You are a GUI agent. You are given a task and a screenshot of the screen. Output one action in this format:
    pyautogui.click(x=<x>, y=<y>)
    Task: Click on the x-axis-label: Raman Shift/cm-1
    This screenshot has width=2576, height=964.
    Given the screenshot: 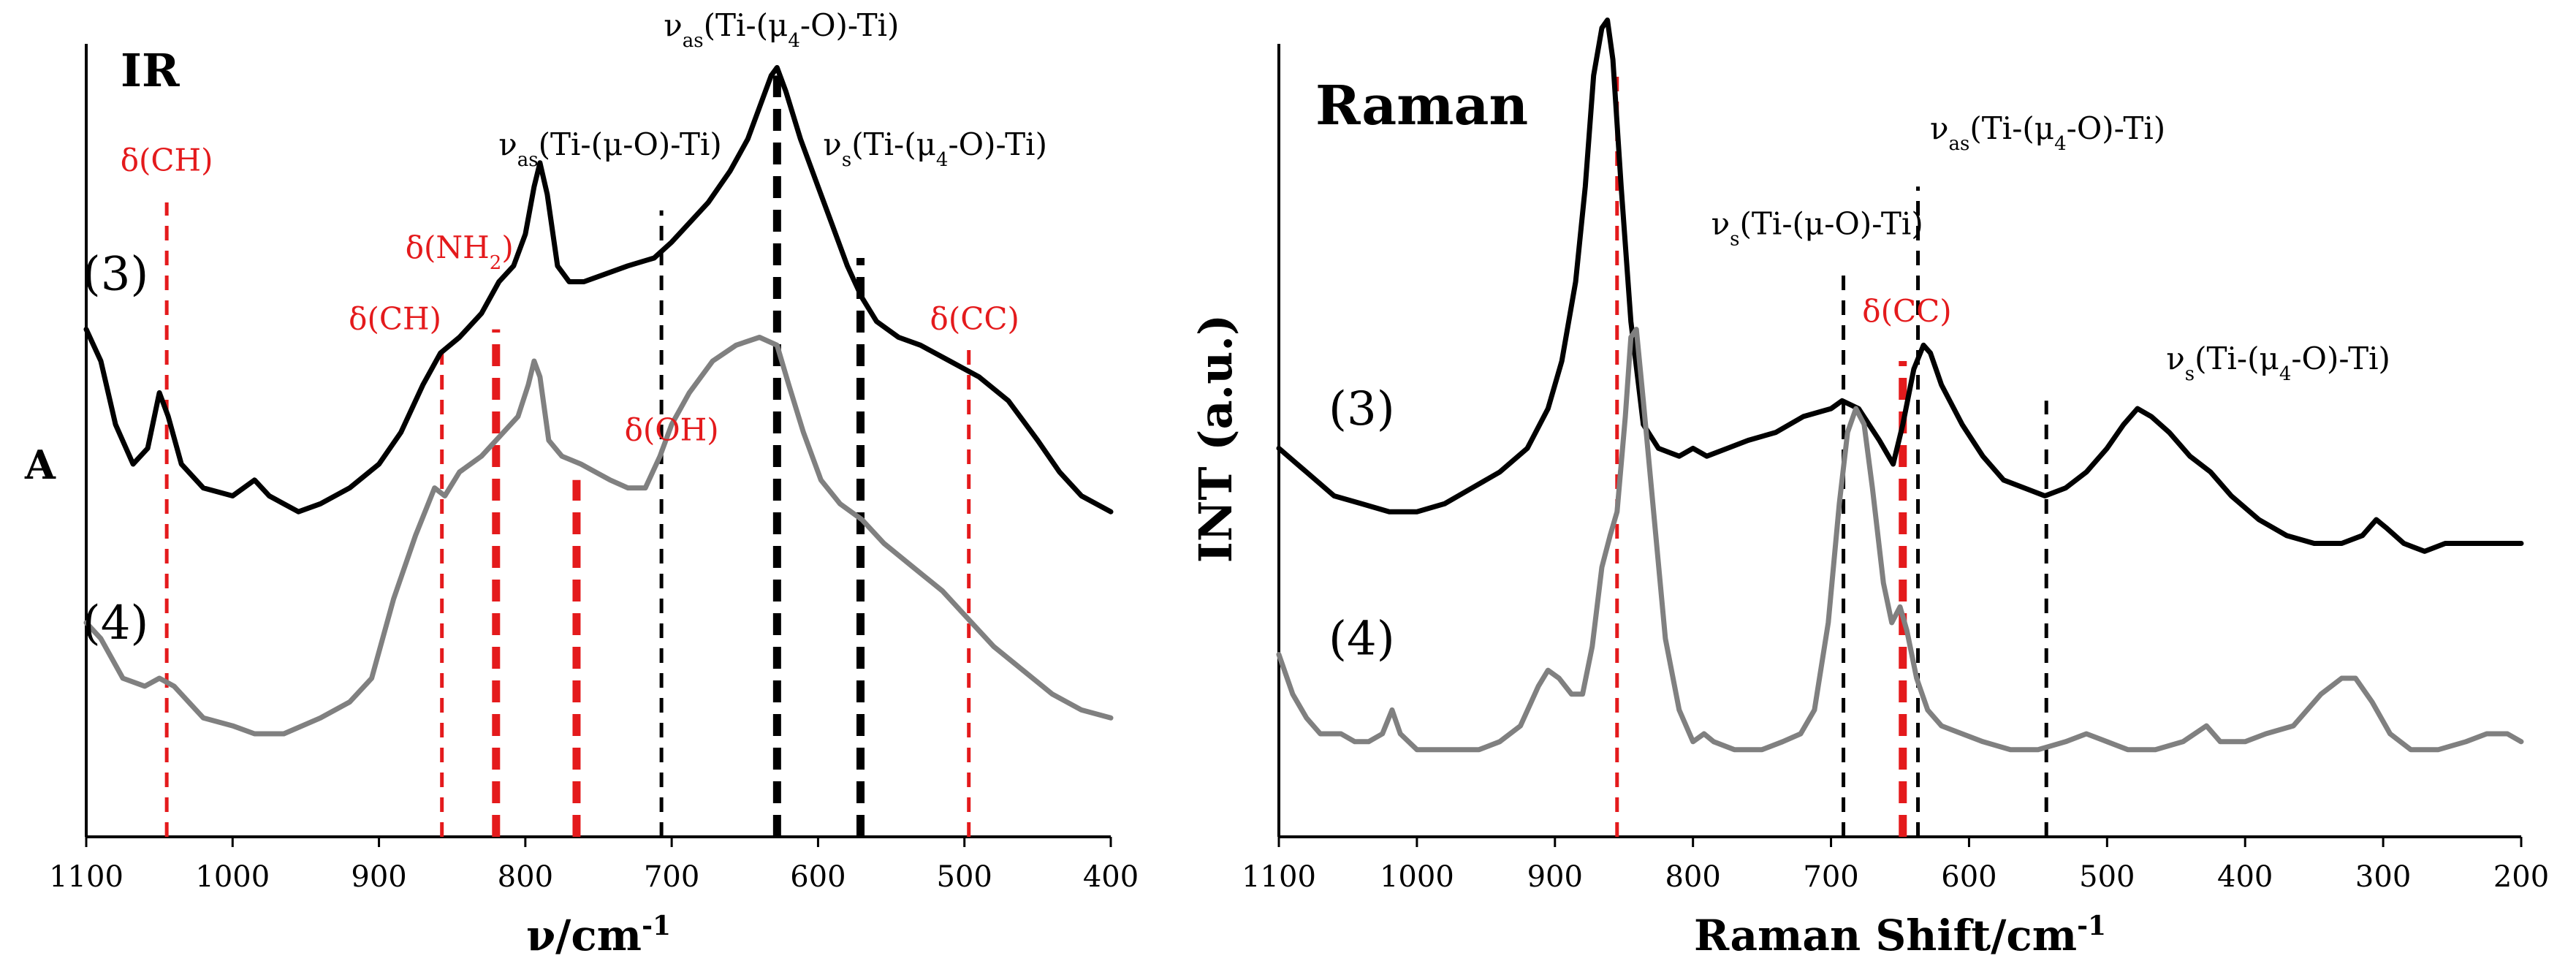 What is the action you would take?
    pyautogui.click(x=1900, y=936)
    